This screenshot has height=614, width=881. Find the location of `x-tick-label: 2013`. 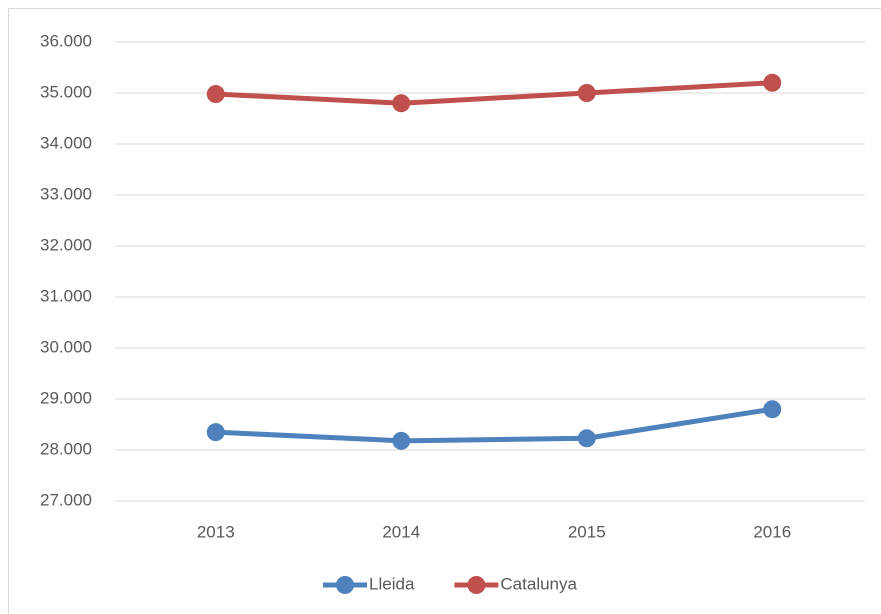

x-tick-label: 2013 is located at coordinates (216, 531).